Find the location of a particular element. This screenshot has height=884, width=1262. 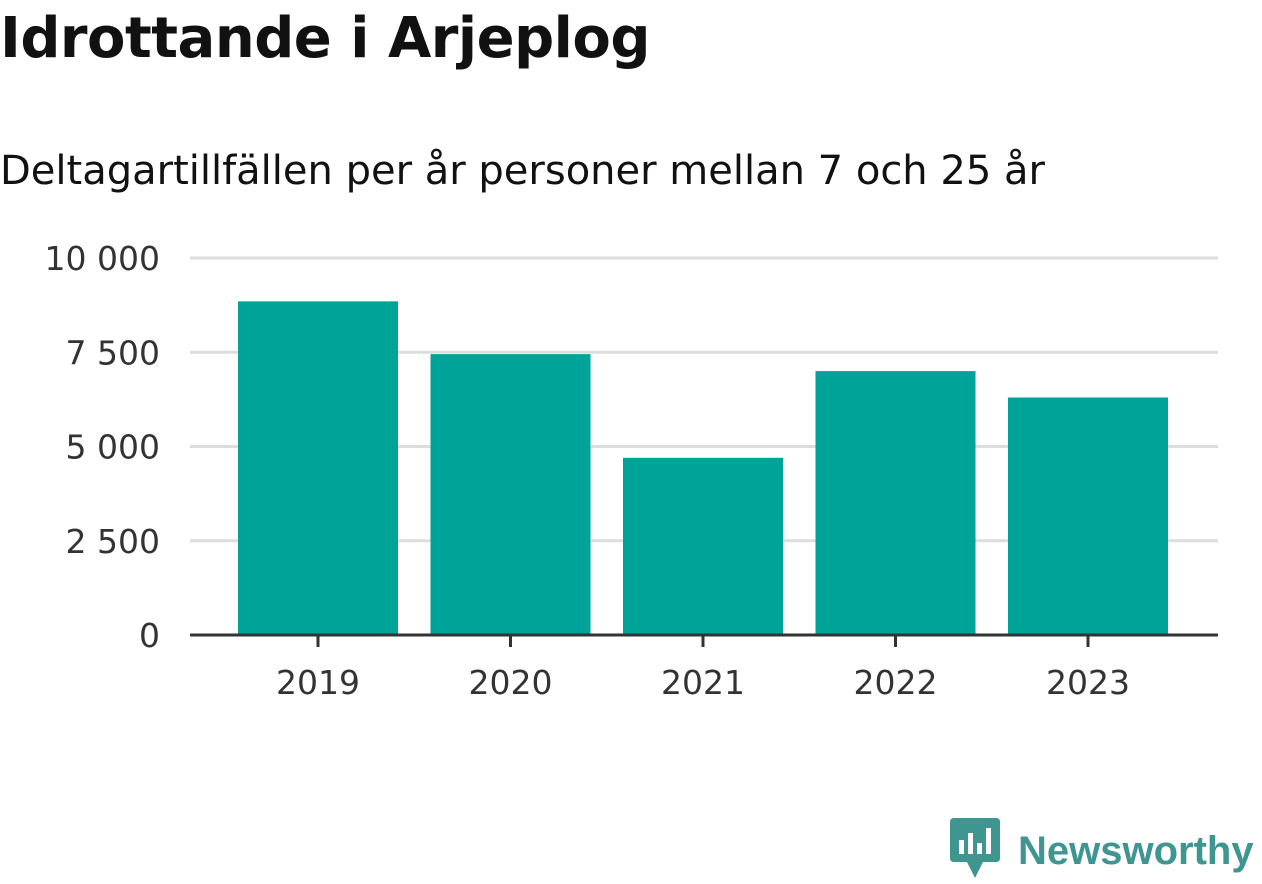

y-tick-label: 10 000 is located at coordinates (102, 258).